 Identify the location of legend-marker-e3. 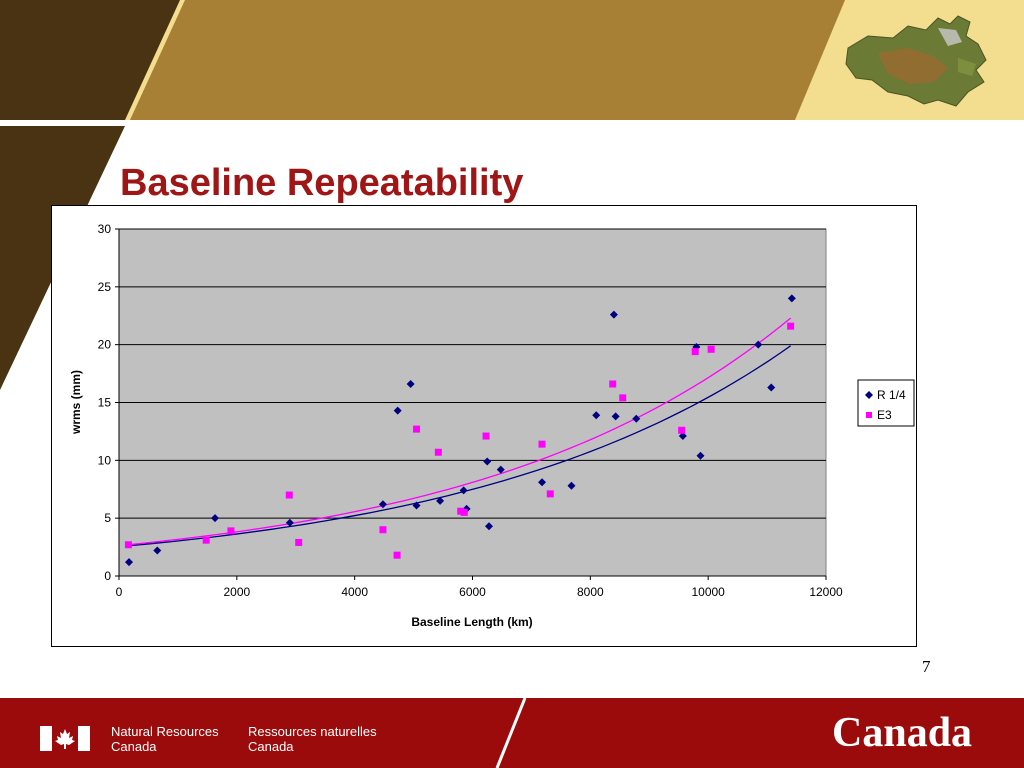
(869, 415).